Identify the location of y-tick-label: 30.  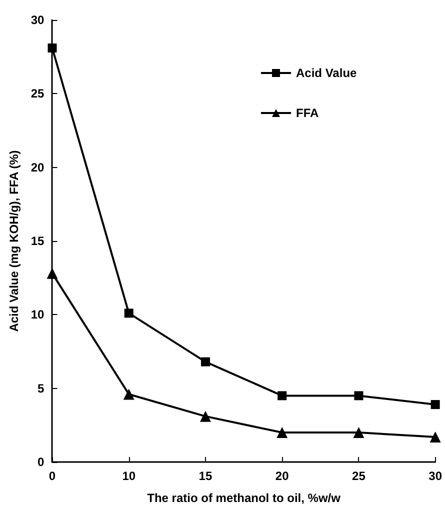
(37, 20).